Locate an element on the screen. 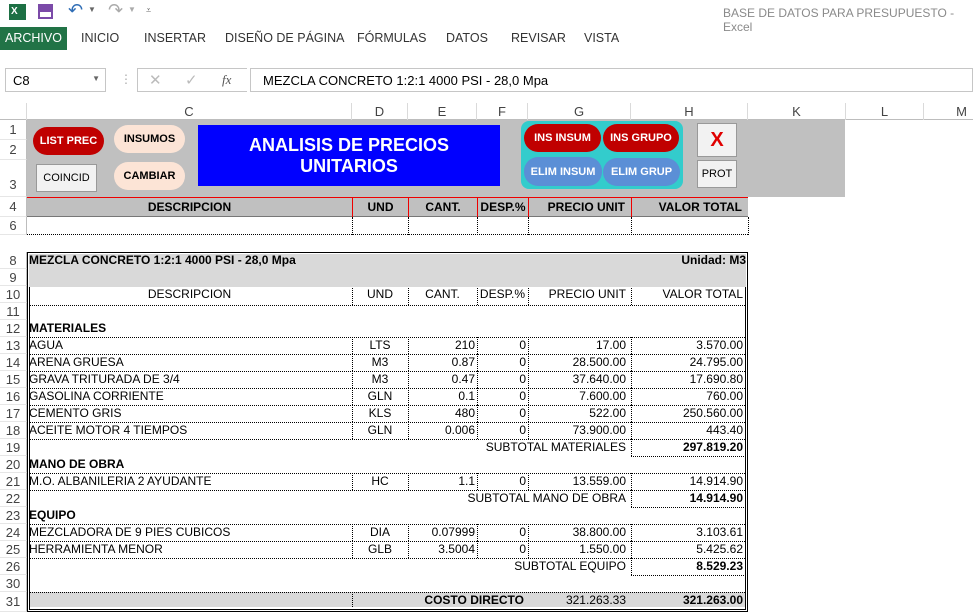 The height and width of the screenshot is (615, 973). table-row-cell: 1.550.00 is located at coordinates (602, 549).